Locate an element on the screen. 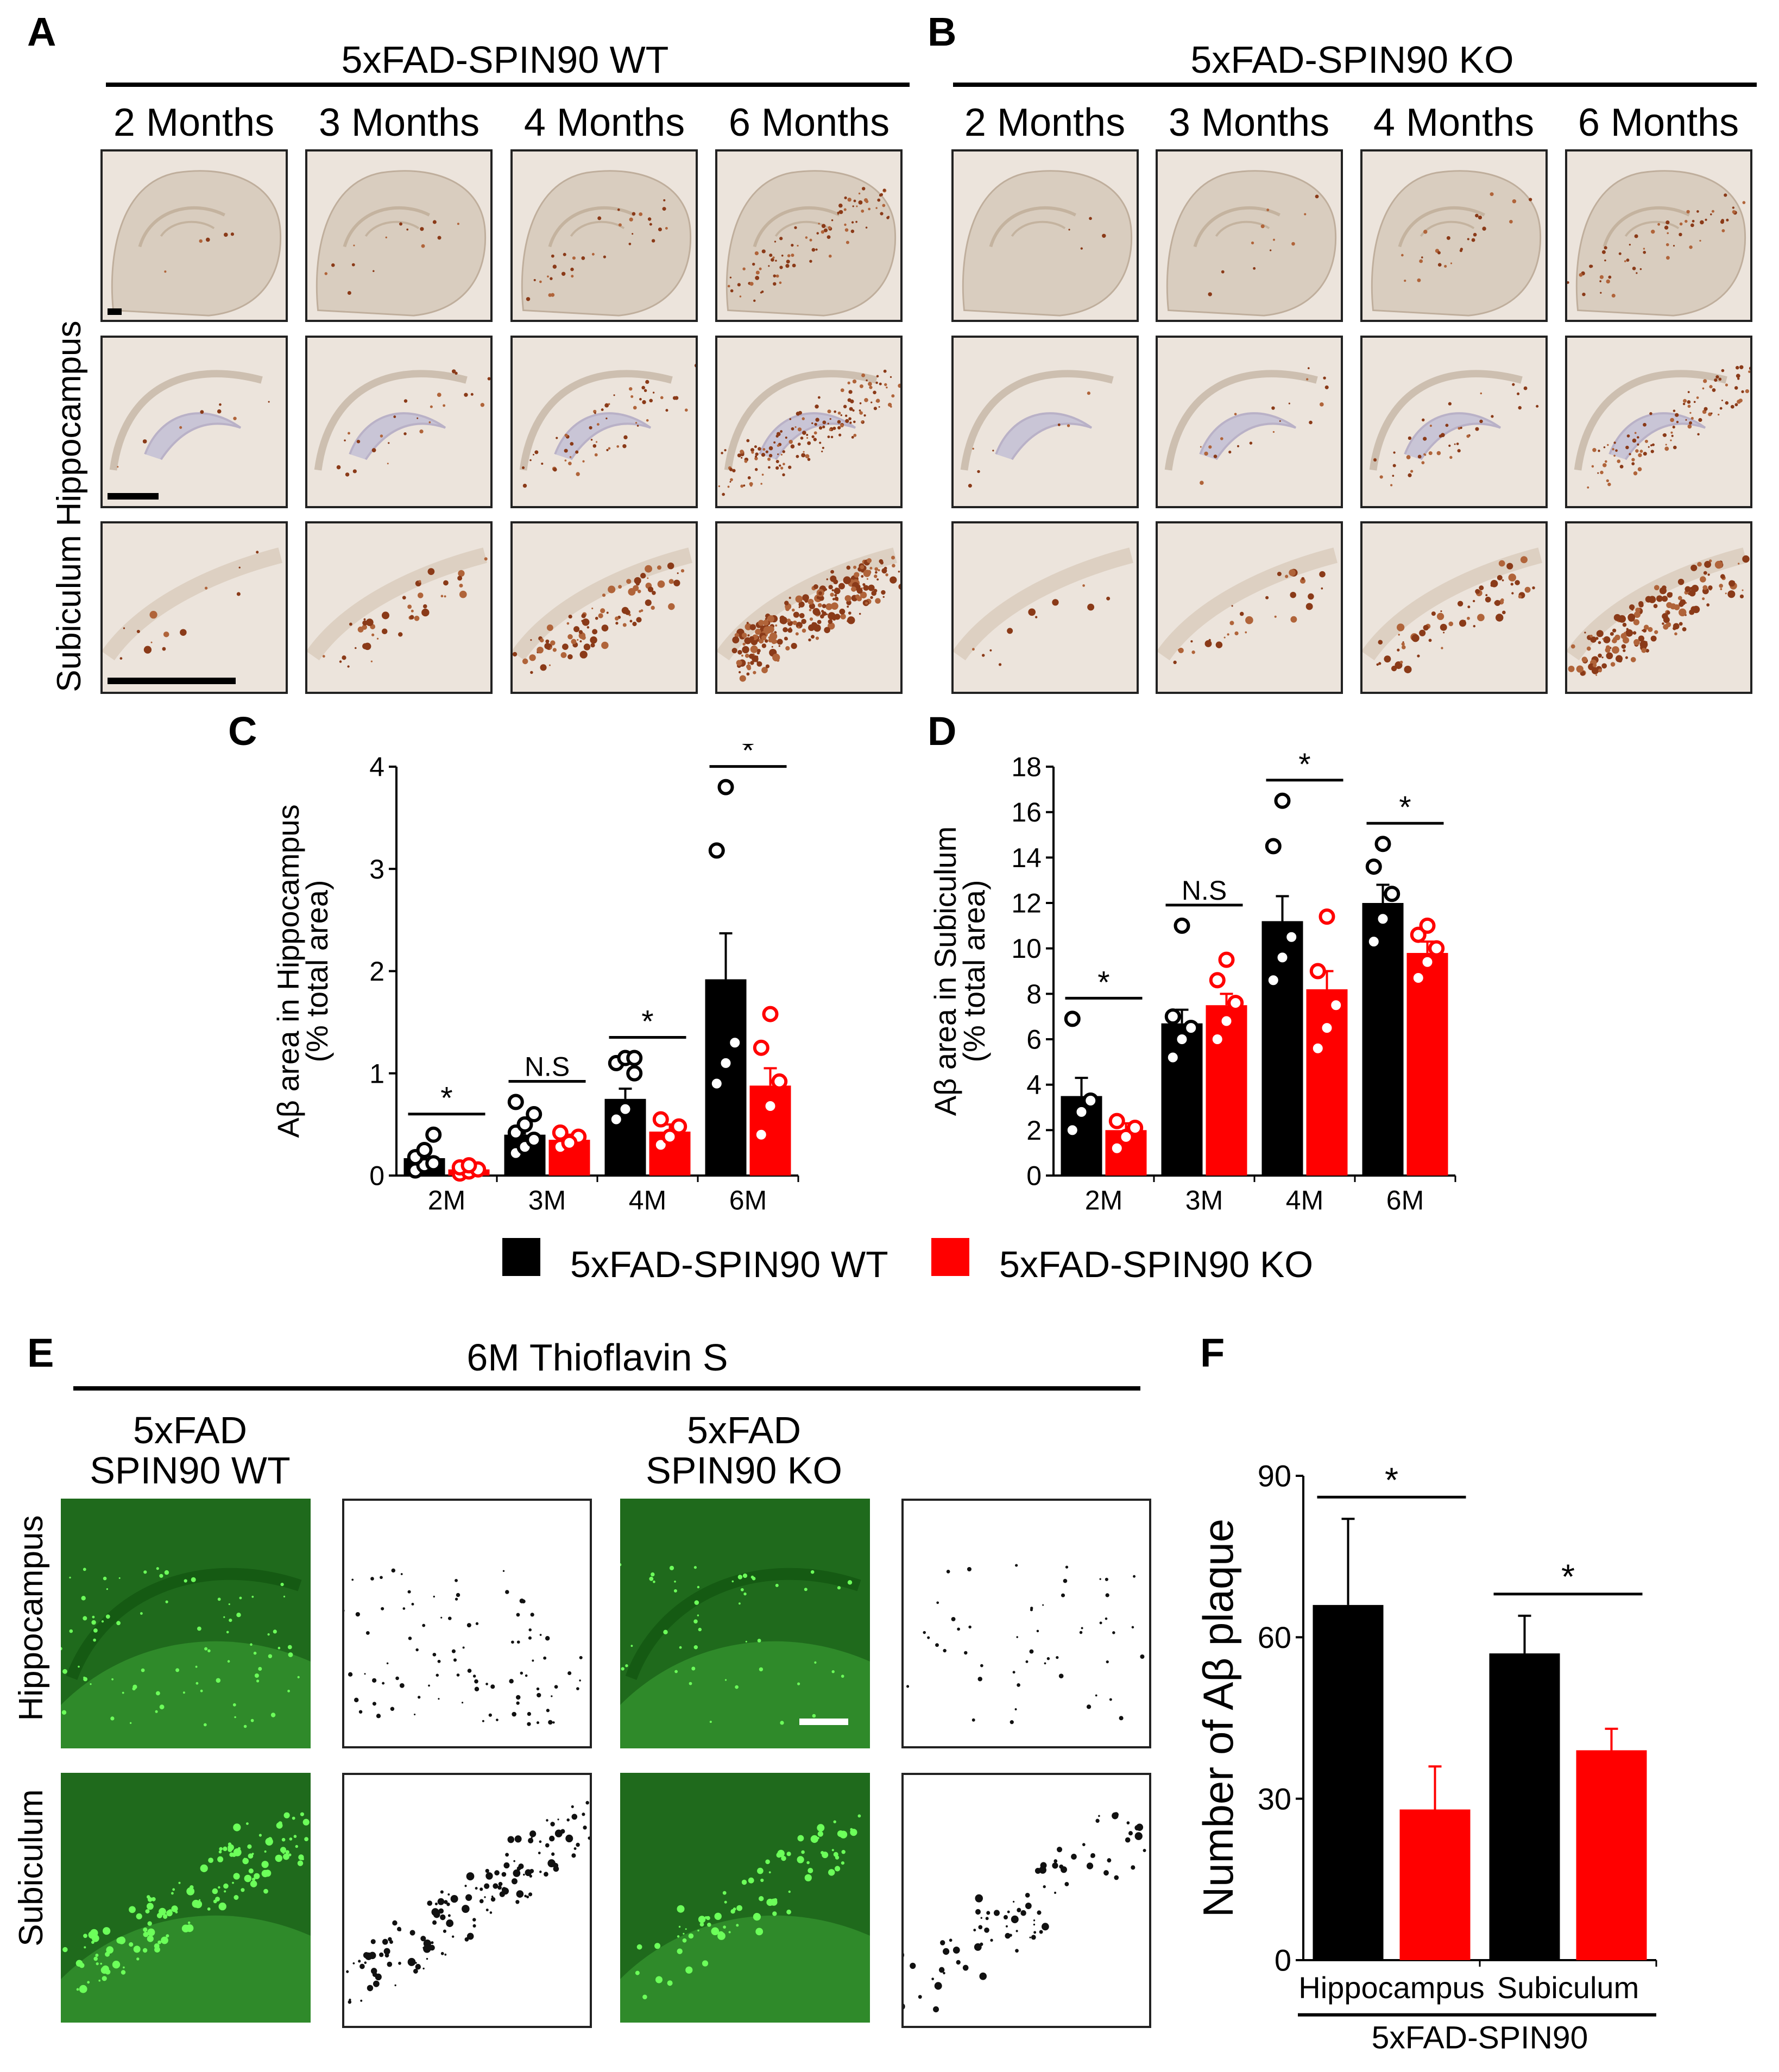  ko-group-title: 5xFAD-SPIN90 KO is located at coordinates (1352, 60).